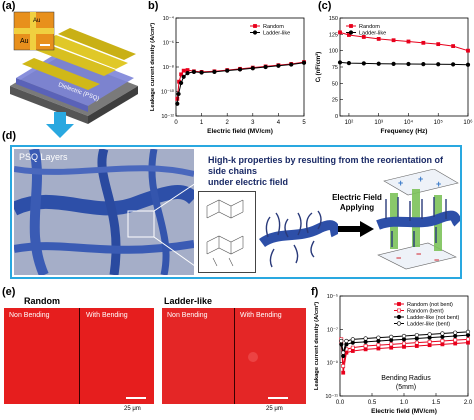  Describe the element at coordinates (398, 258) in the screenshot. I see `minus-sign-1: −` at that location.